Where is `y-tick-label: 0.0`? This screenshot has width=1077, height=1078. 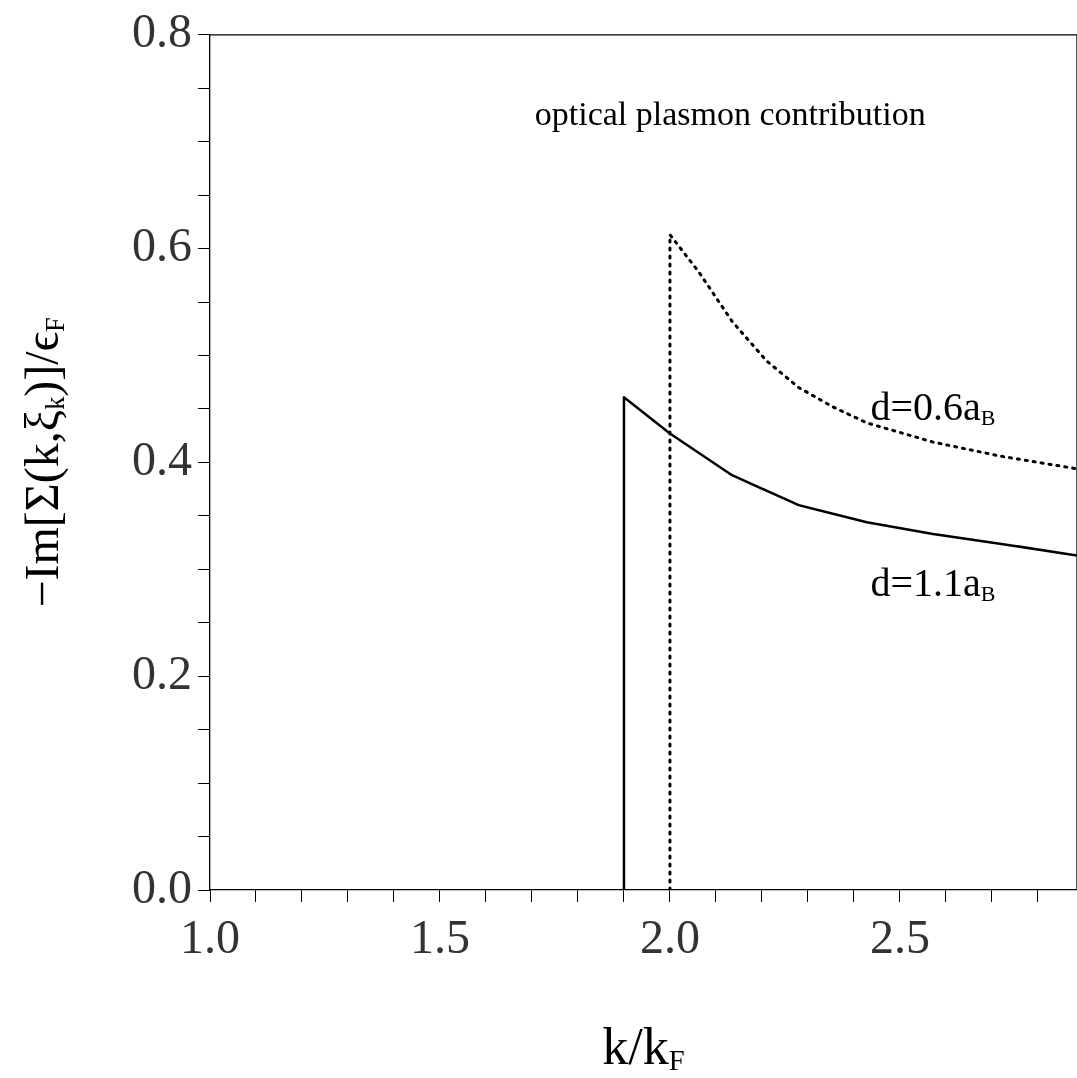
y-tick-label: 0.0 is located at coordinates (162, 886).